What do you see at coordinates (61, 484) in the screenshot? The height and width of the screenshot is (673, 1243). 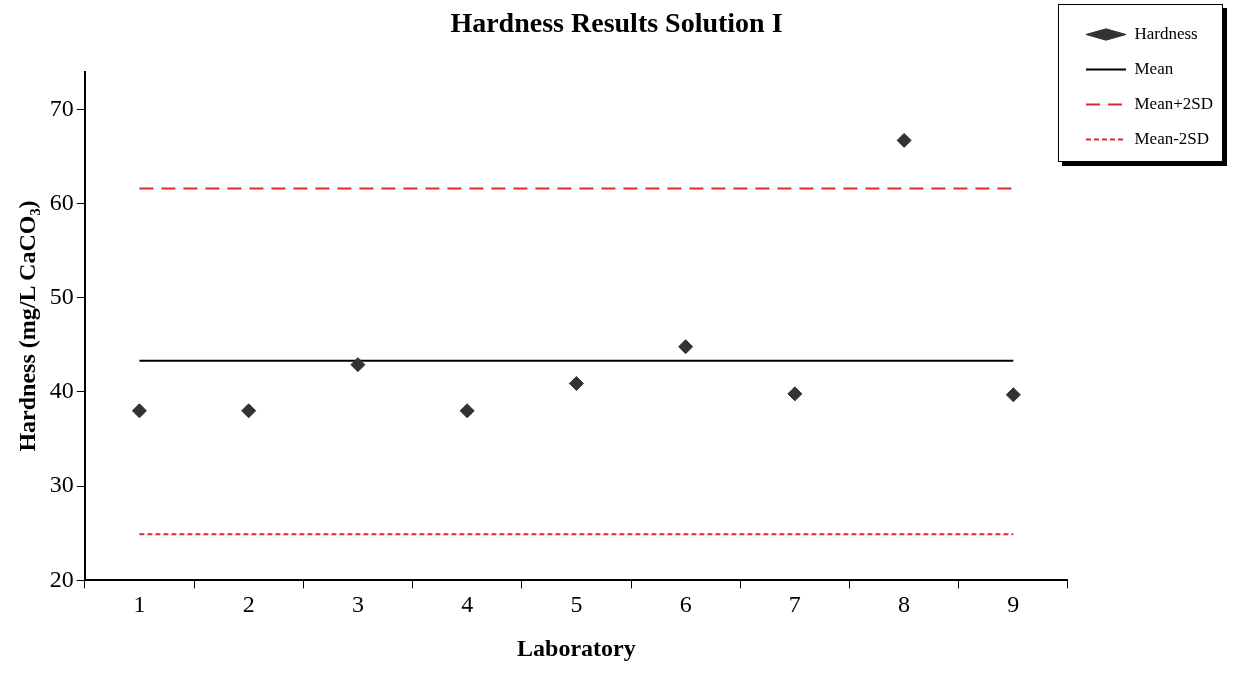 I see `y-tick-label: 30` at bounding box center [61, 484].